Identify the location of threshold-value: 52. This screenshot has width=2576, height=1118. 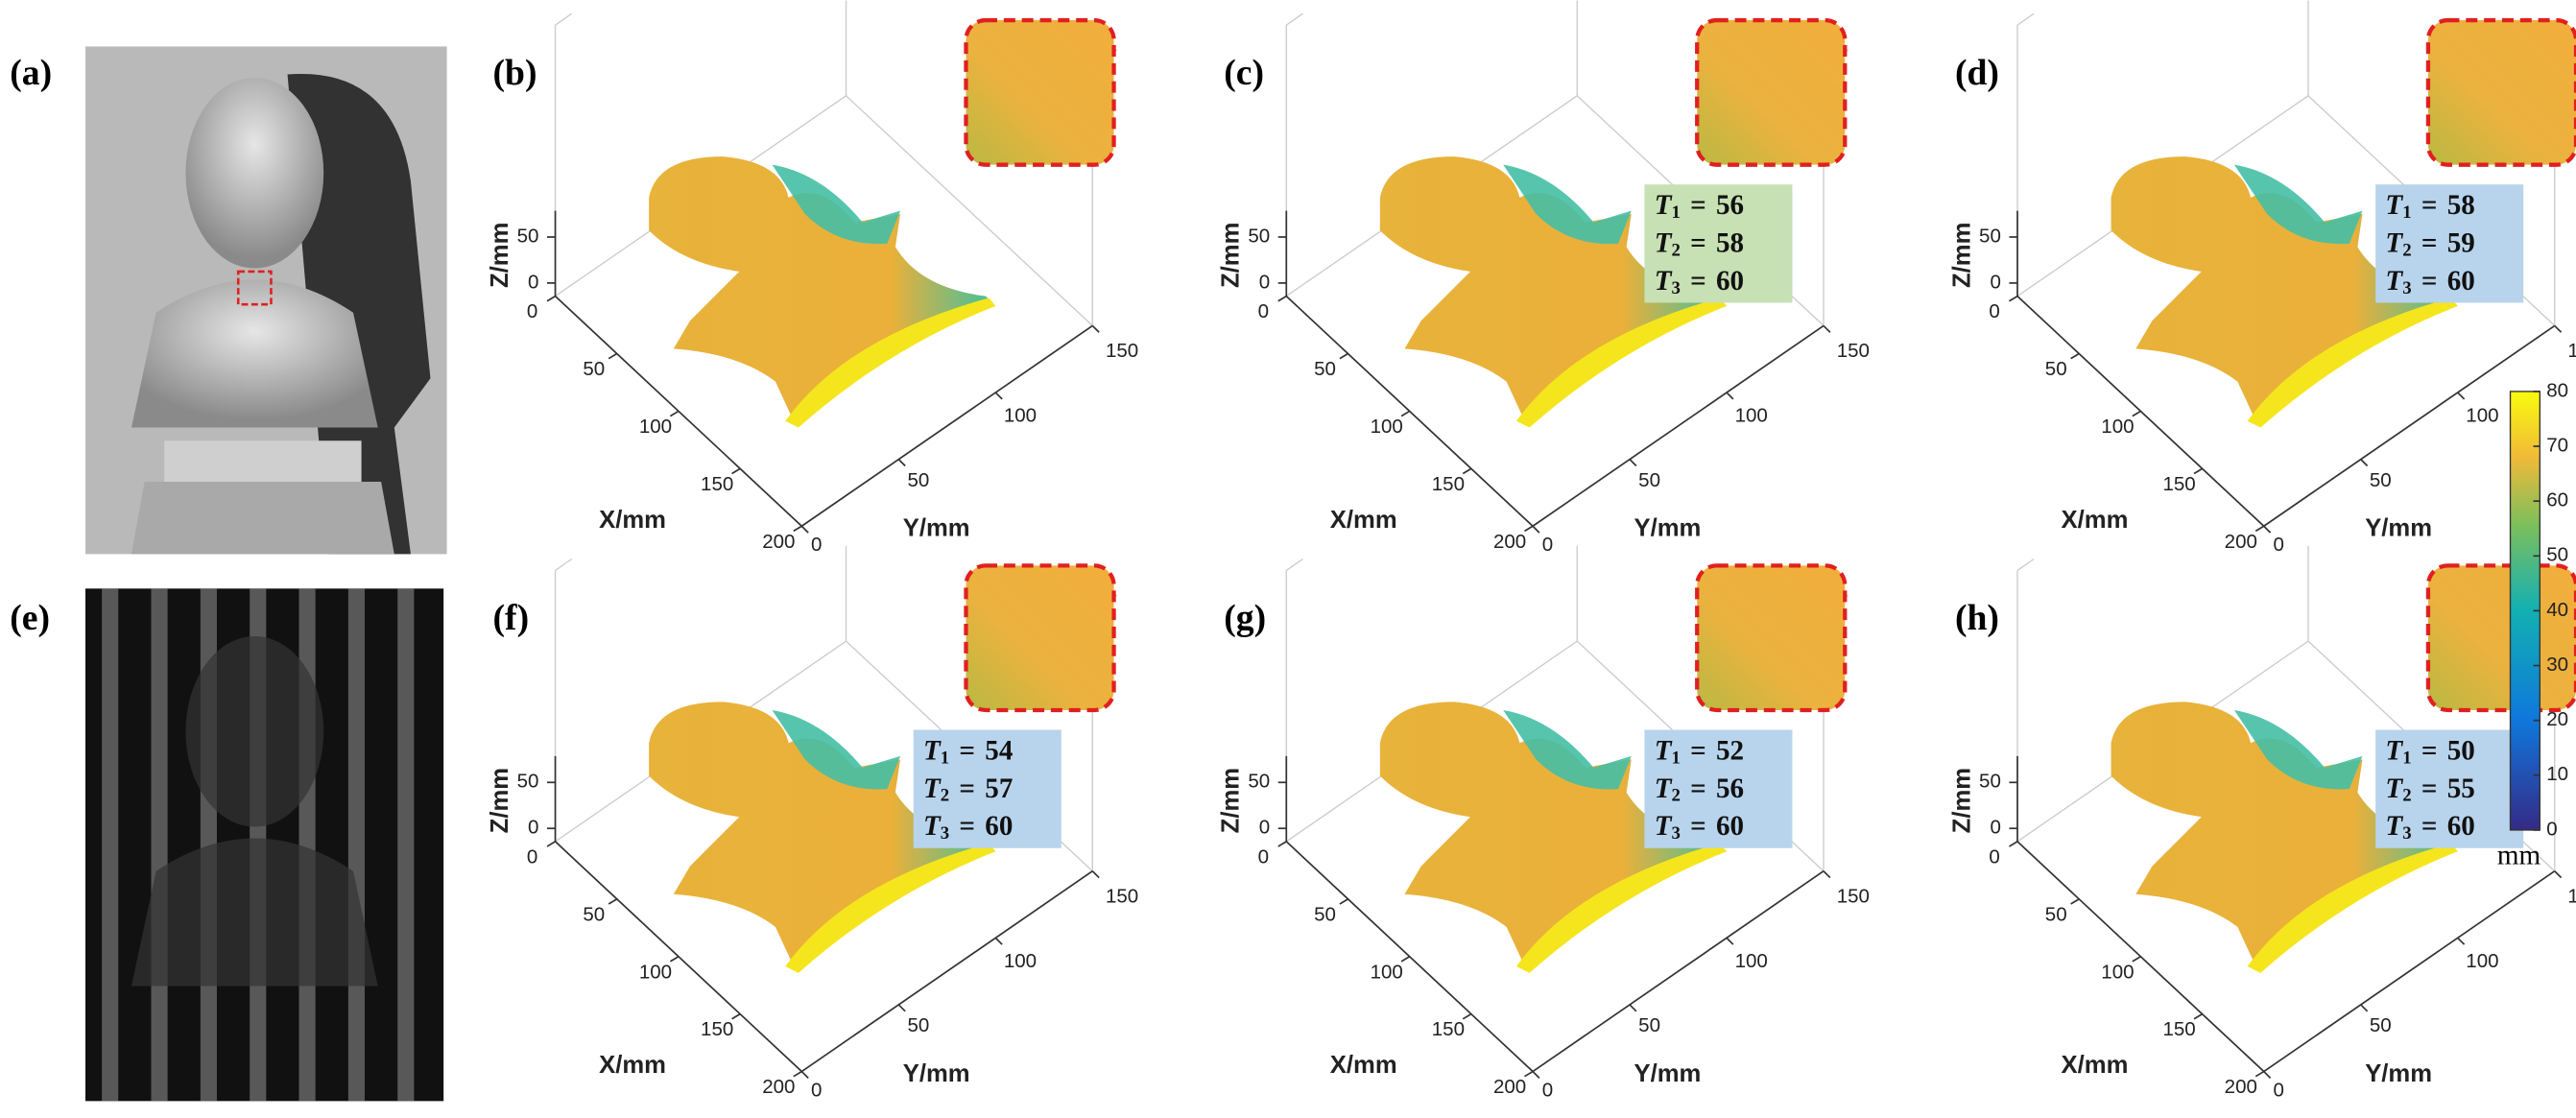
(1730, 750).